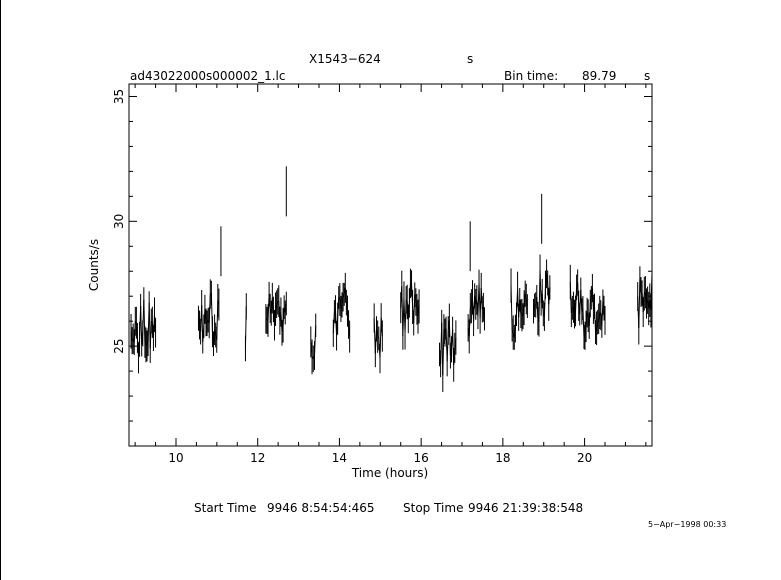  I want to click on window-left-border, so click(0, 290).